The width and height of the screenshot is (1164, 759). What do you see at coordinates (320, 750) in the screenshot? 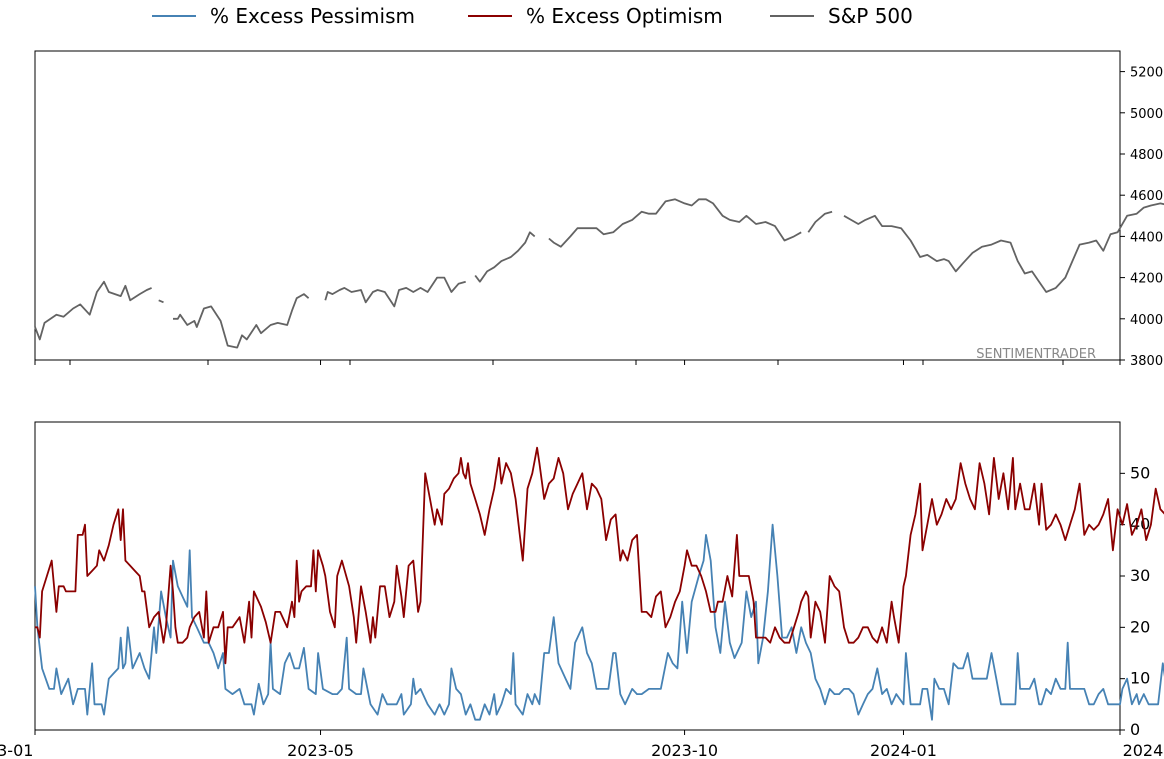
I see `x-tick-label: 2023-05` at bounding box center [320, 750].